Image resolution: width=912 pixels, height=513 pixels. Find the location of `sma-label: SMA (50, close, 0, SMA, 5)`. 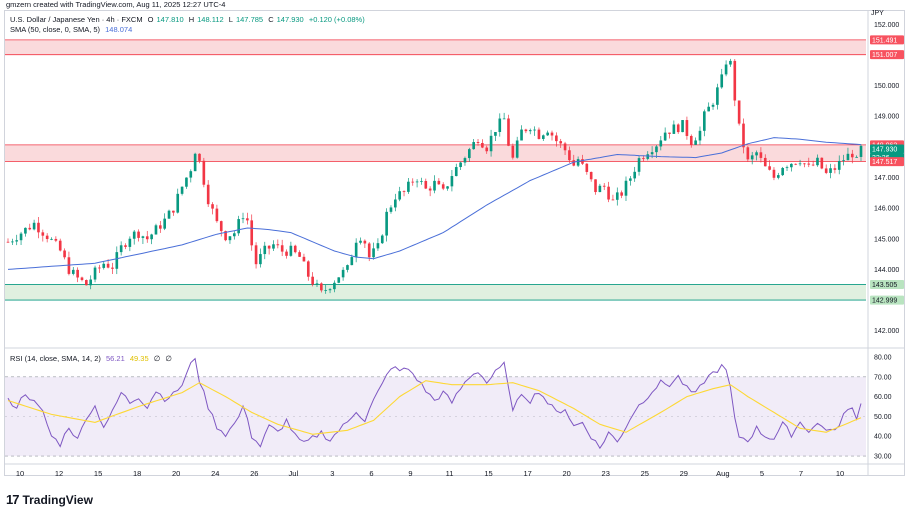

sma-label: SMA (50, close, 0, SMA, 5) is located at coordinates (55, 29).